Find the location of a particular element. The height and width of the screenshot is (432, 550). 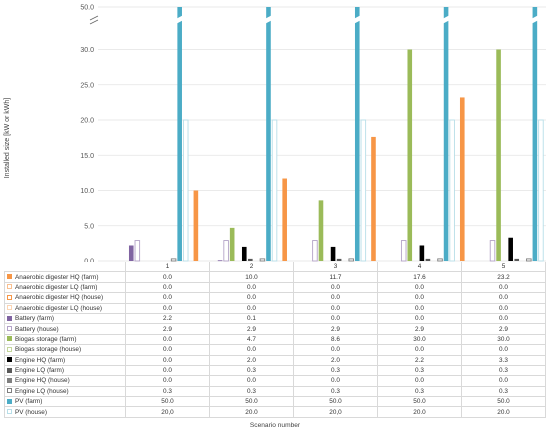

table-row: Engine HQ (house) 0.0 0.0 0.0 0.0 0.0 is located at coordinates (275, 381).